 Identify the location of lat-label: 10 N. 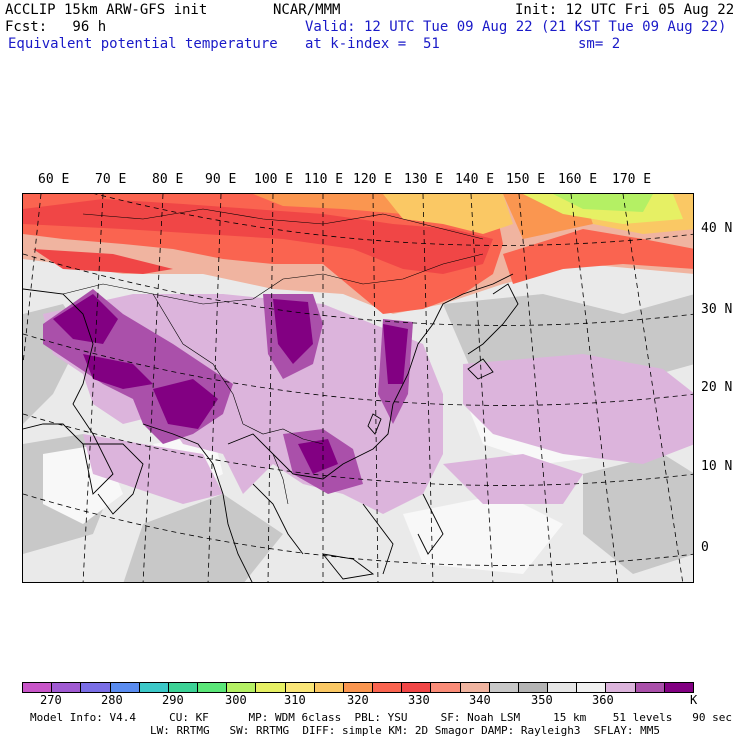
(717, 466).